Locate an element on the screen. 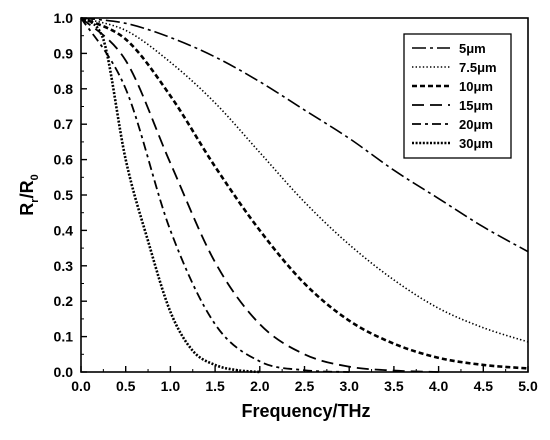 The height and width of the screenshot is (440, 550). legend-box is located at coordinates (457, 96).